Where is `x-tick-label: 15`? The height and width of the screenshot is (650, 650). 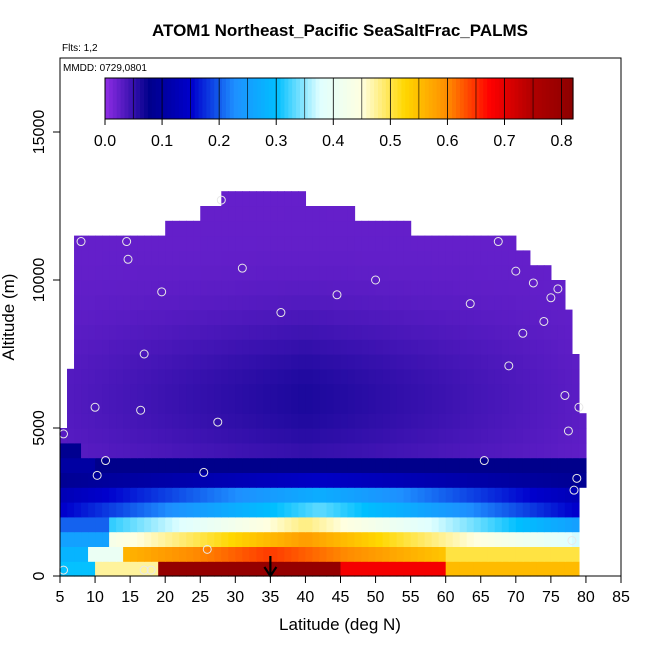 x-tick-label: 15 is located at coordinates (130, 597).